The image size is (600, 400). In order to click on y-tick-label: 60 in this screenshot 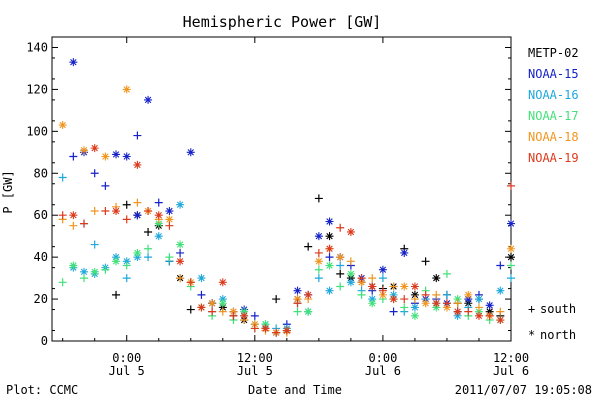, I will do `click(41, 215)`.